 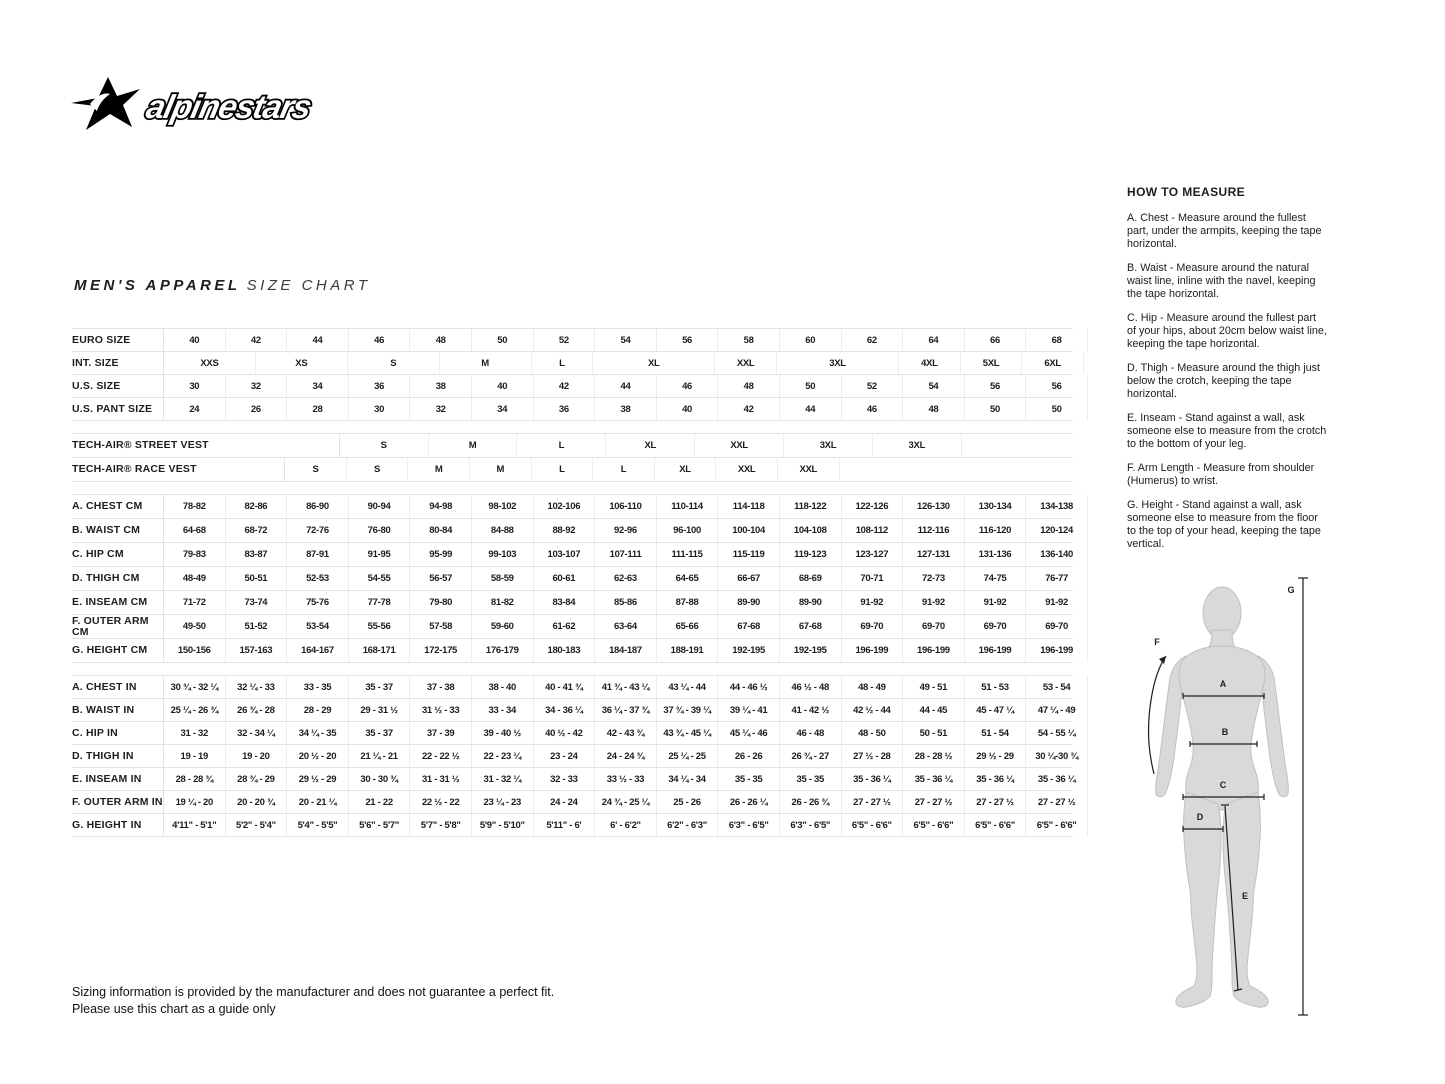 I want to click on table-cell: 33 ½ - 33, so click(x=625, y=779).